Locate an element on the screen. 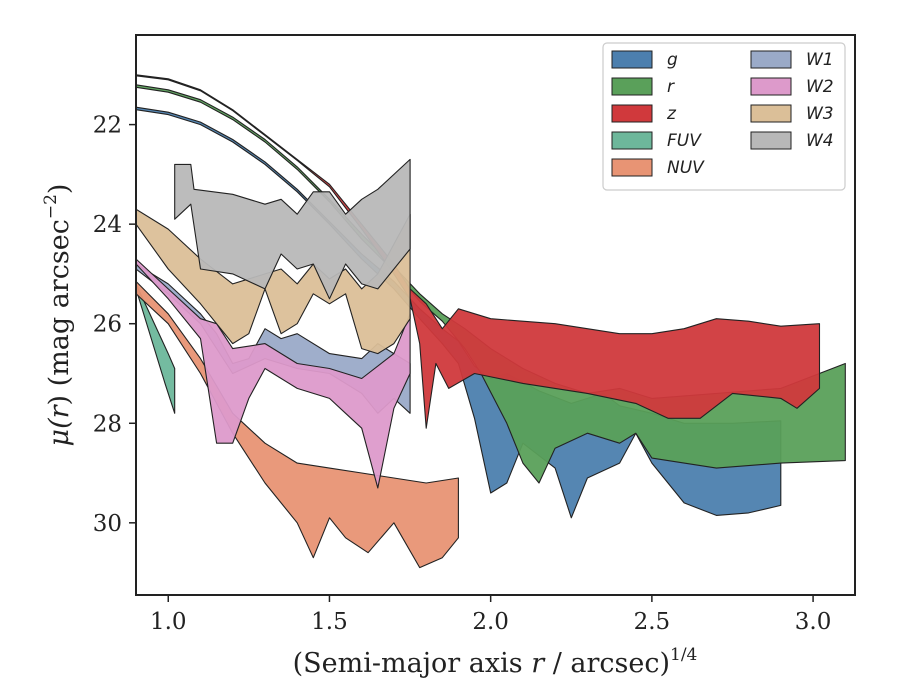 This screenshot has height=700, width=900. series-band-fuv is located at coordinates (156, 348).